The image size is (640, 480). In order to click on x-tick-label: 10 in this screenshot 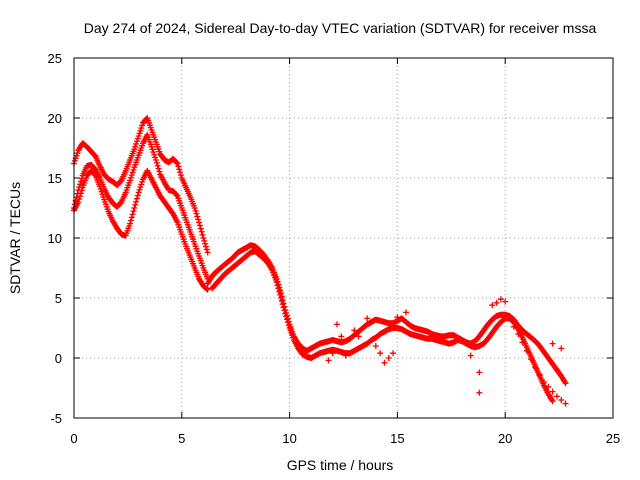, I will do `click(289, 438)`.